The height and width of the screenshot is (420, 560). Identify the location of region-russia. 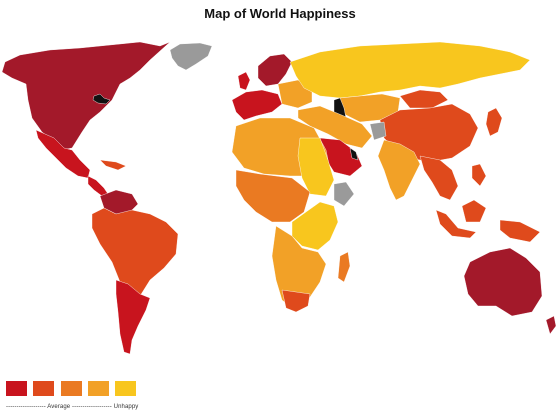
(410, 70).